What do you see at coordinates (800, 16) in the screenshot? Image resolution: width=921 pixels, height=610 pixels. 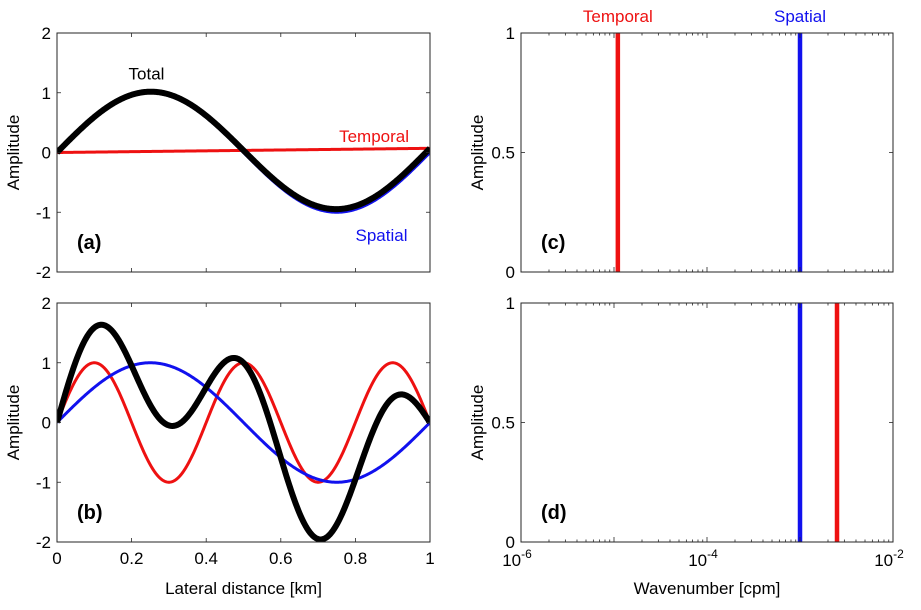 I see `top-label-spatial: Spatial` at bounding box center [800, 16].